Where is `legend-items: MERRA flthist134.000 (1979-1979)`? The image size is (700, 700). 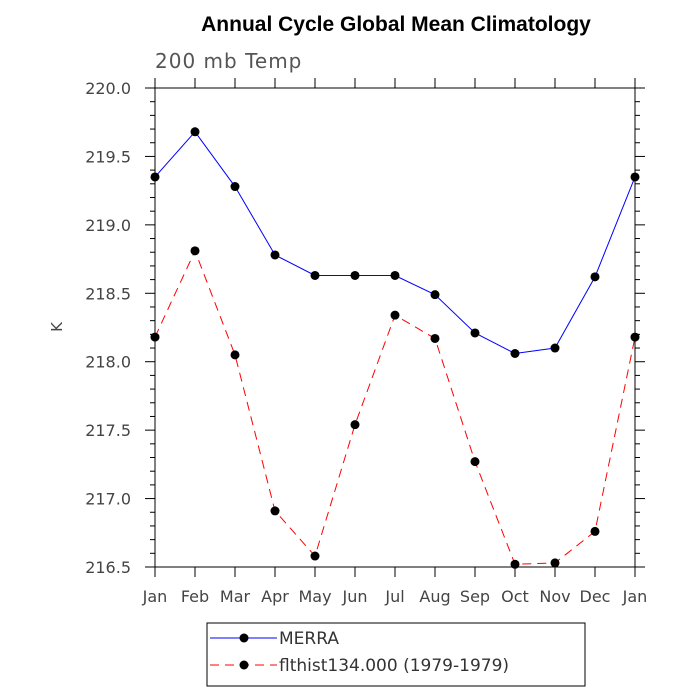 legend-items: MERRA flthist134.000 (1979-1979) is located at coordinates (359, 652).